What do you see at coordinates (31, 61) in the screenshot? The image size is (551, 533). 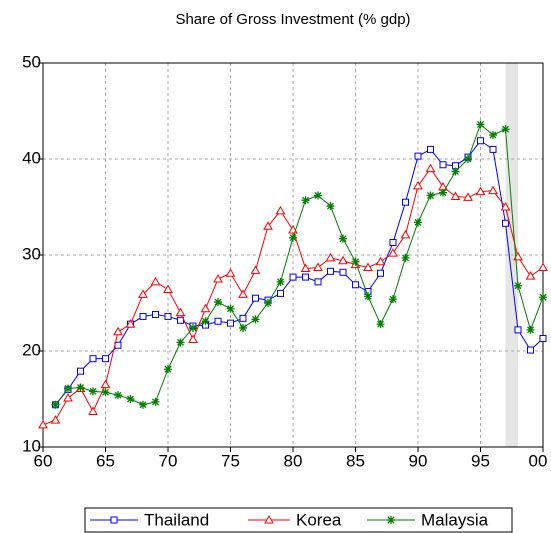 I see `y-tick-label: 50` at bounding box center [31, 61].